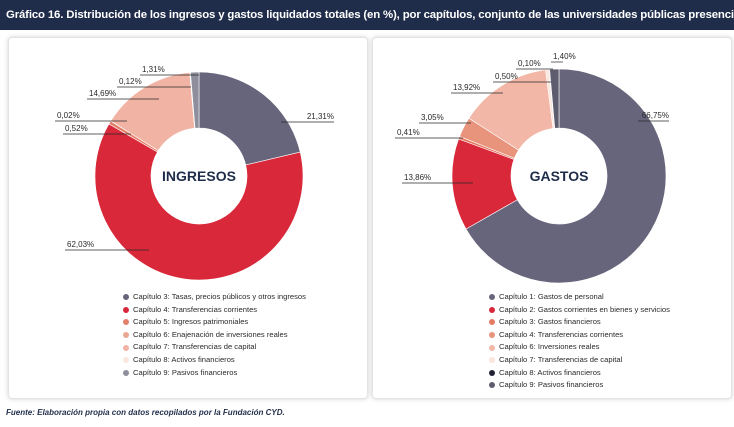 Image resolution: width=734 pixels, height=427 pixels. Describe the element at coordinates (76, 128) in the screenshot. I see `ingresos-data-label: 0,52%` at that location.